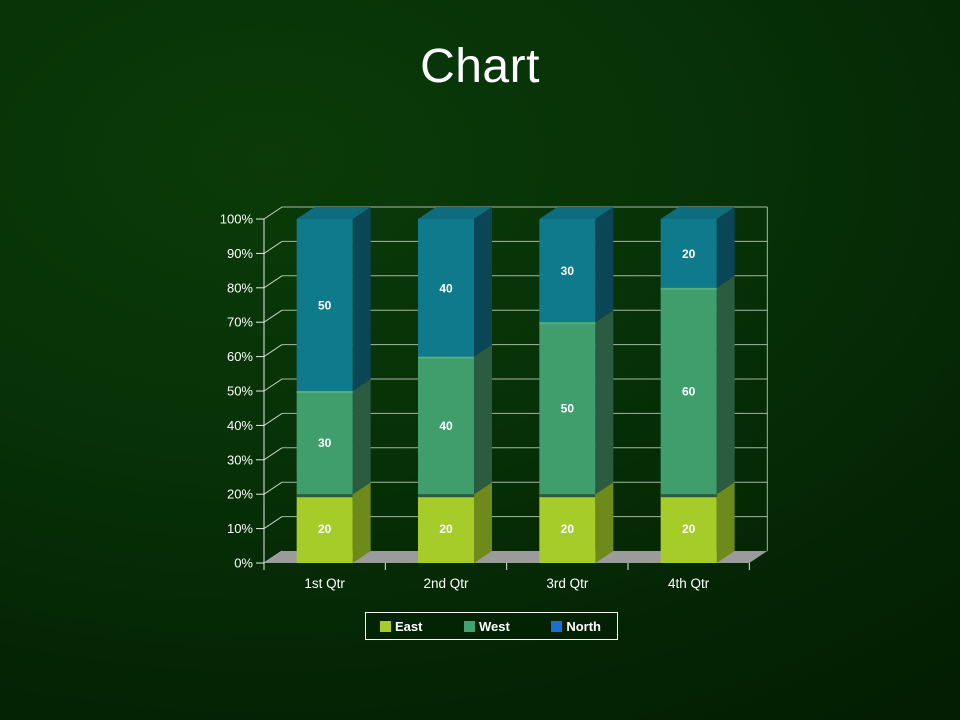  I want to click on legend-item-east: East, so click(401, 626).